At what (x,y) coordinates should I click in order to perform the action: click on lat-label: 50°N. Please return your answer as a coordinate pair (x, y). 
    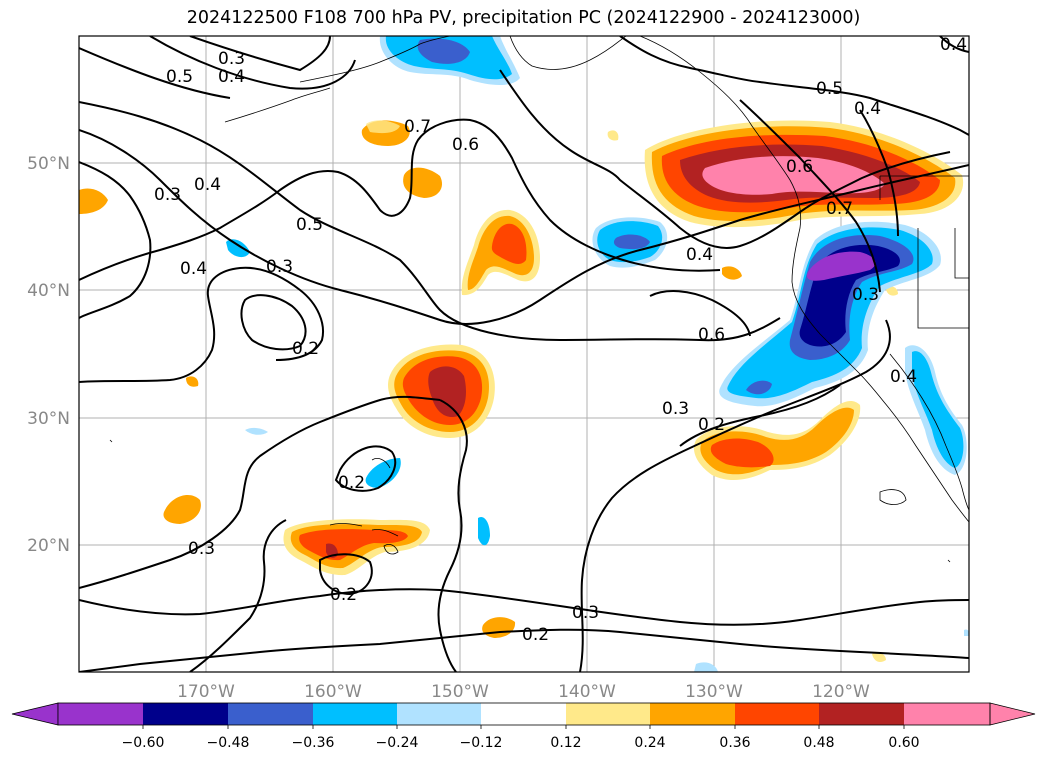
    Looking at the image, I should click on (48, 164).